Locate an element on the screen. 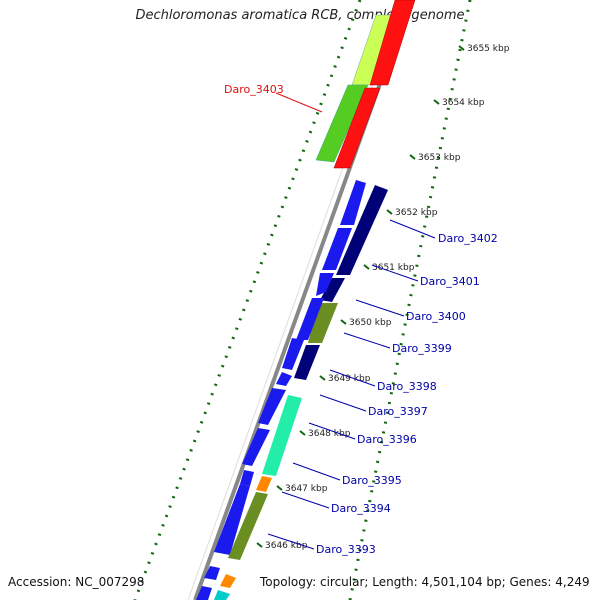 The image size is (600, 600). tick-label: 3651 kbp is located at coordinates (393, 268).